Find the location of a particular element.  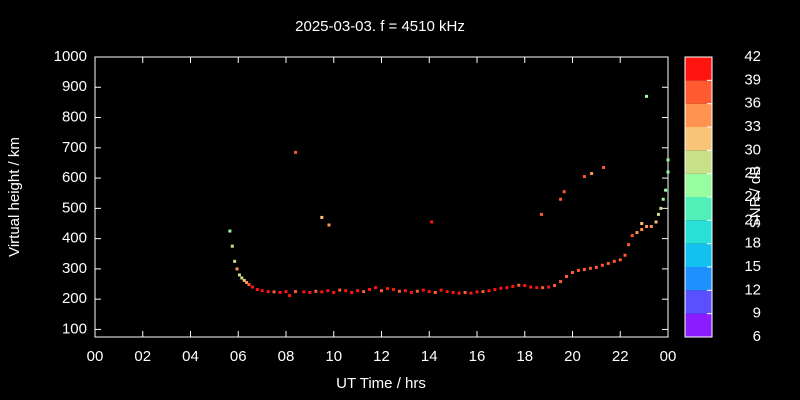

y-tick-label: 100 is located at coordinates (74, 328).